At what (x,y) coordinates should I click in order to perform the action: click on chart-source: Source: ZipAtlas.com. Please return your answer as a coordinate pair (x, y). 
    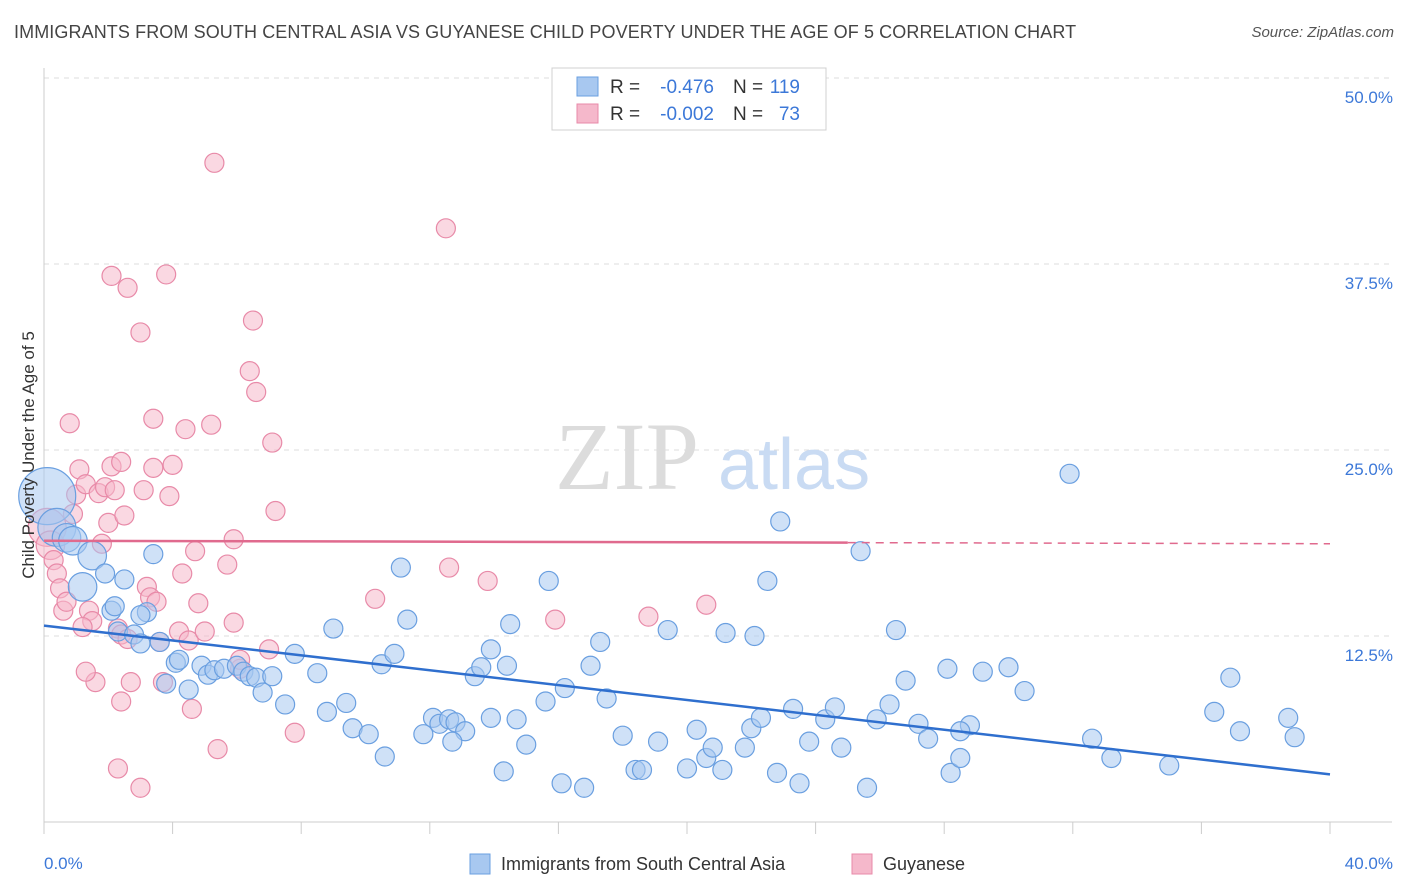
    Looking at the image, I should click on (1322, 32).